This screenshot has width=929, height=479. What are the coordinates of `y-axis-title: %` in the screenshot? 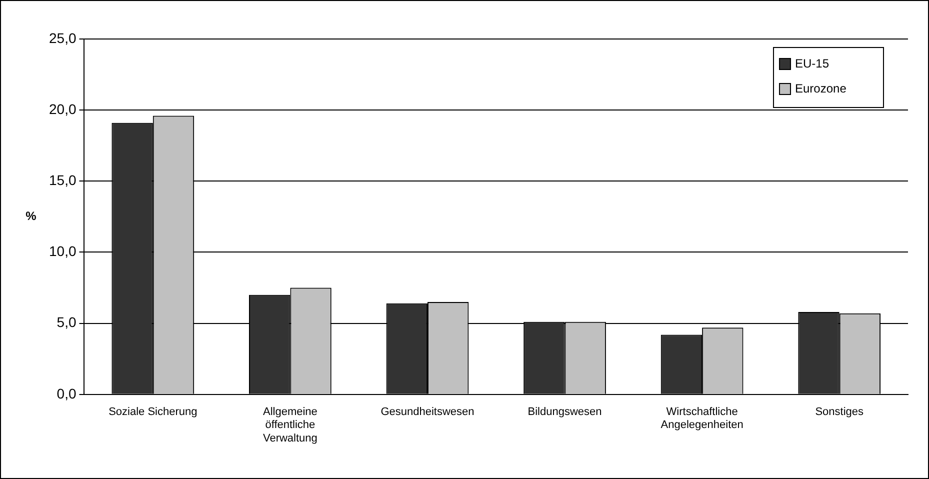 It's located at (31, 216).